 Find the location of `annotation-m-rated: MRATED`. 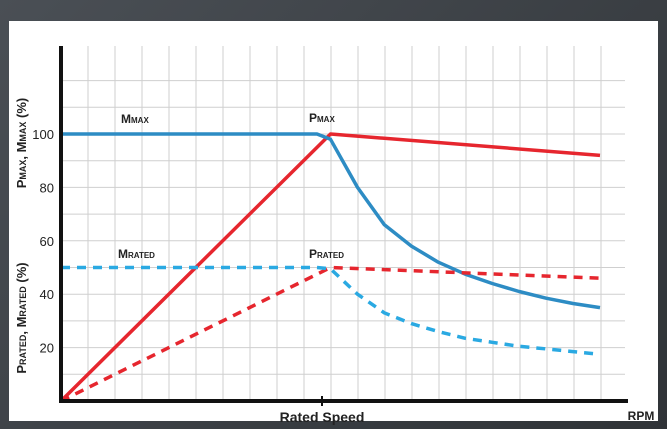

annotation-m-rated: MRATED is located at coordinates (136, 254).